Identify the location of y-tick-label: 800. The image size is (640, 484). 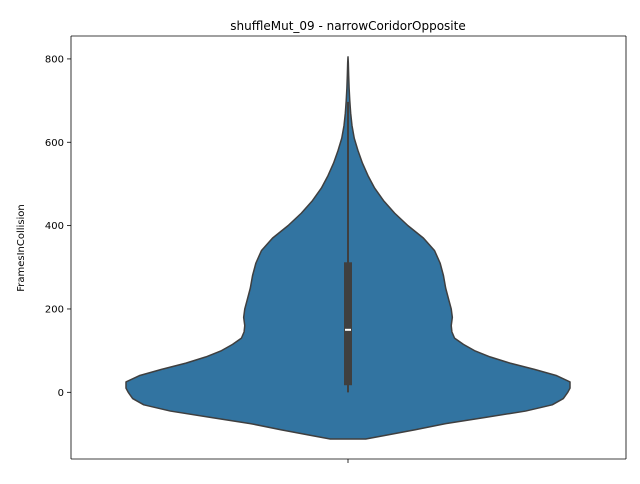
(54, 59).